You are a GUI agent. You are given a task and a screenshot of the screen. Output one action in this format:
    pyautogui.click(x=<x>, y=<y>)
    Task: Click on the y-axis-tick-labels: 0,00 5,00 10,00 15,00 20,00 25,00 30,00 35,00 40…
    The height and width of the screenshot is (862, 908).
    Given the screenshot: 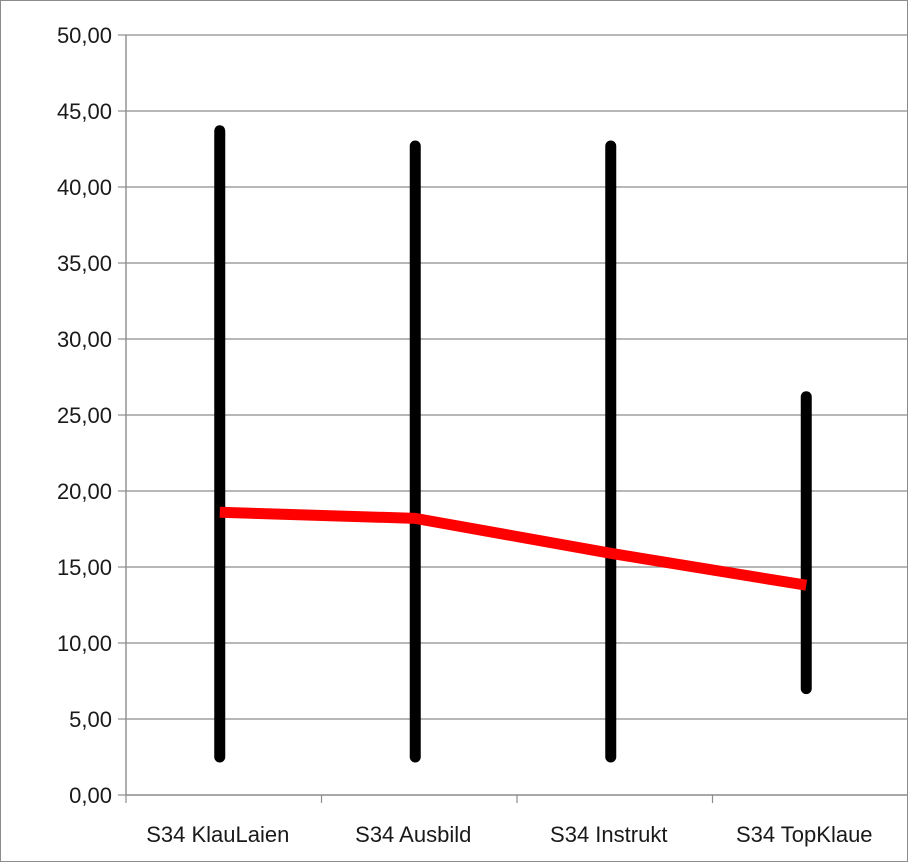 What is the action you would take?
    pyautogui.click(x=84, y=415)
    